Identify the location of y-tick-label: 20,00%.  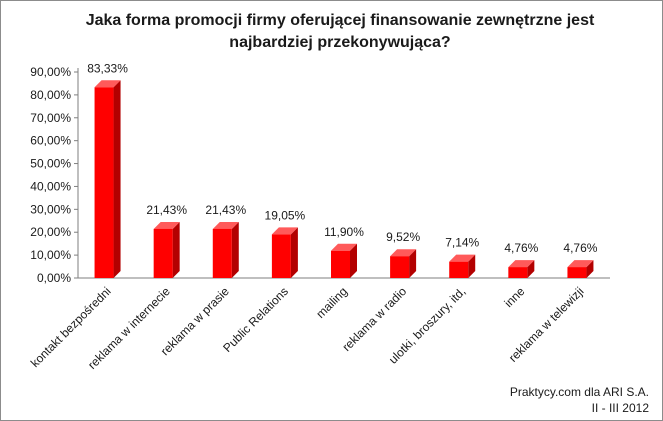
(50, 232).